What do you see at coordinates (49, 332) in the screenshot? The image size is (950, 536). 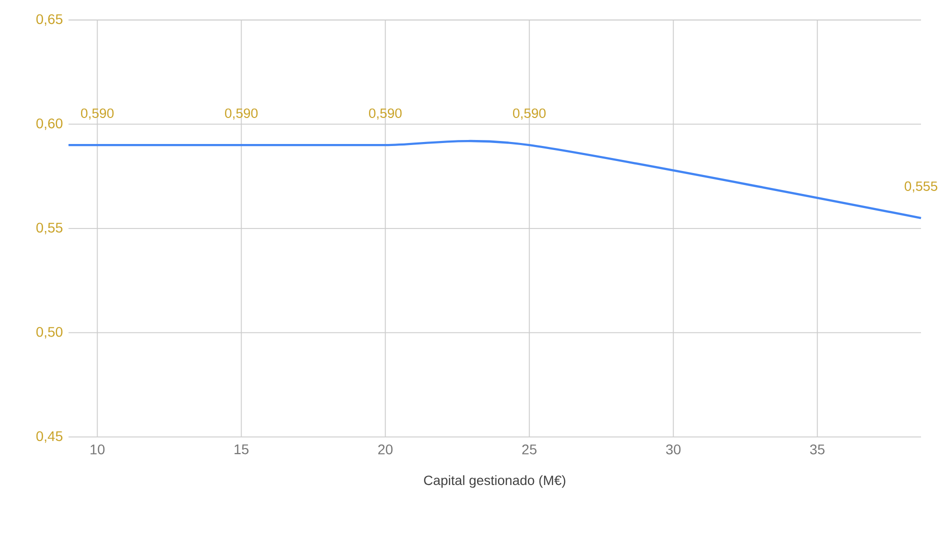 I see `y-tick-label: 0,50` at bounding box center [49, 332].